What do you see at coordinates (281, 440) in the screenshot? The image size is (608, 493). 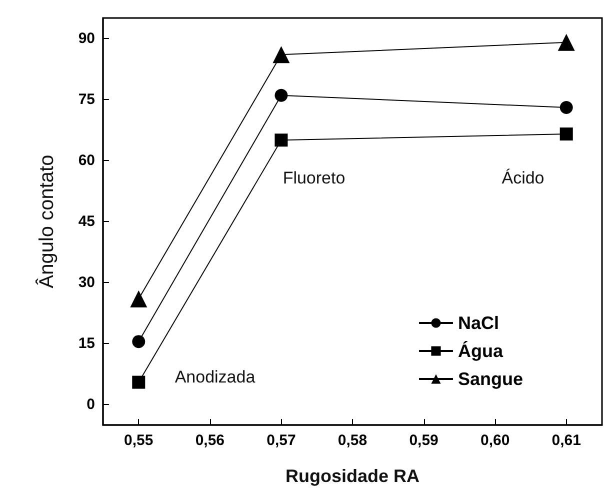 I see `x-tick-label: 0,57` at bounding box center [281, 440].